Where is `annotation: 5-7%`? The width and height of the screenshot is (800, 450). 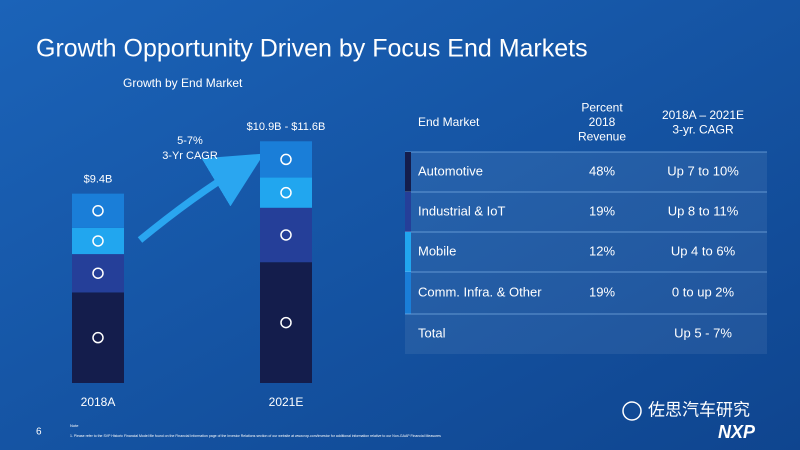 annotation: 5-7% is located at coordinates (190, 141).